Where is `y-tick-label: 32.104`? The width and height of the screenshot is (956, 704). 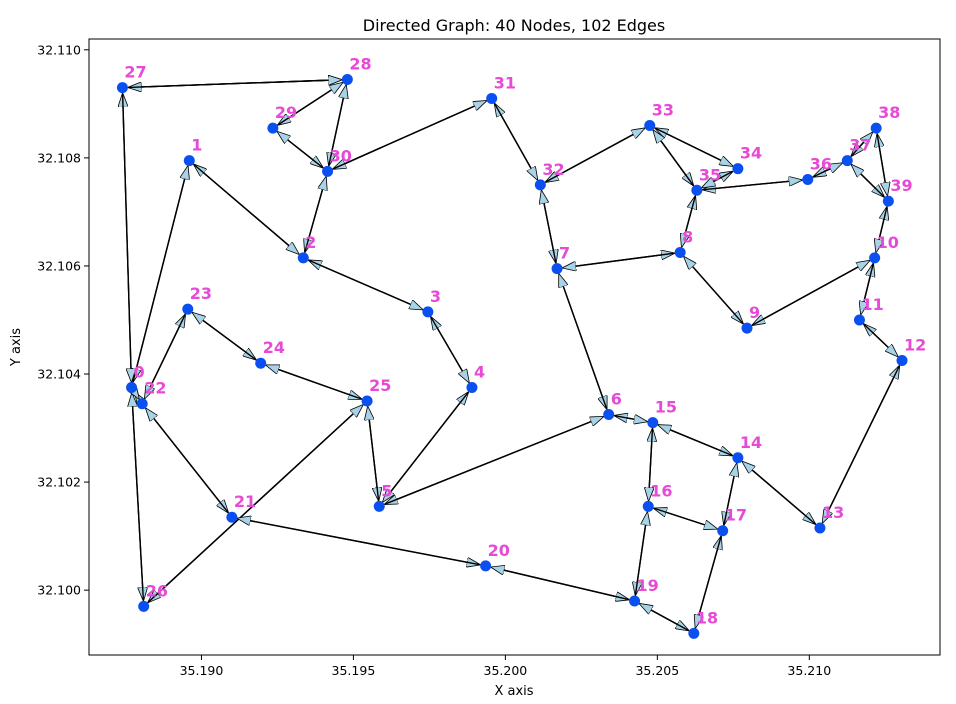
y-tick-label: 32.104 is located at coordinates (59, 374).